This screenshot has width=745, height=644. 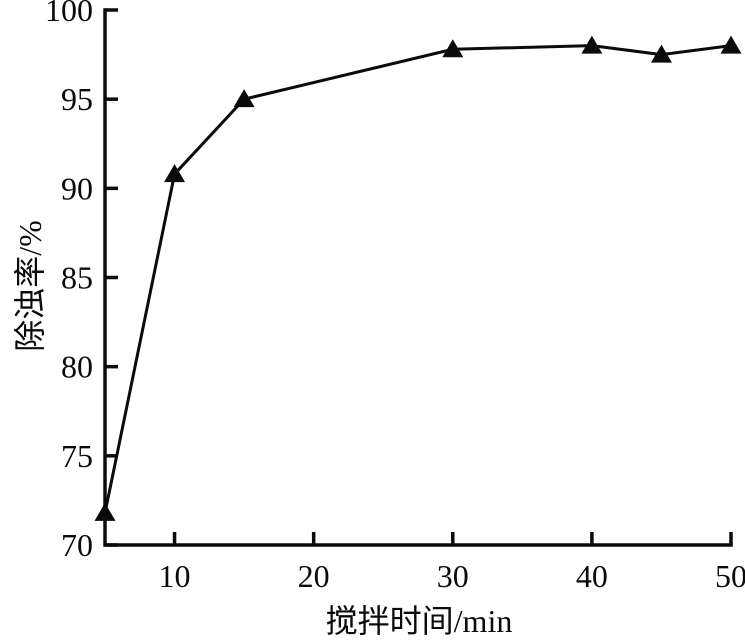 I want to click on y-tick-label: 80, so click(x=77, y=367).